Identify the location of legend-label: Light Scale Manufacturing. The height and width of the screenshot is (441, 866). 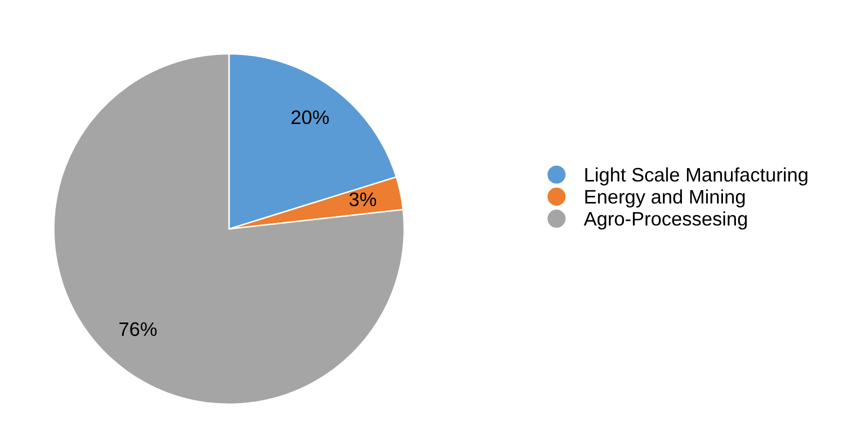
(696, 176).